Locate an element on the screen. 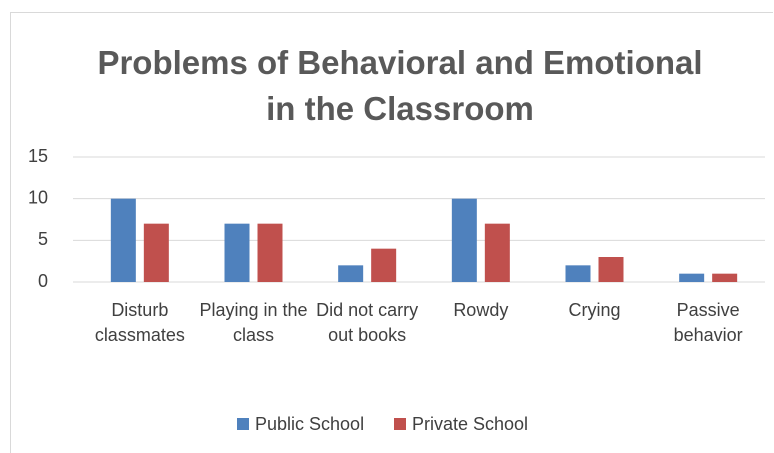  y-tick-label: 15 is located at coordinates (38, 156).